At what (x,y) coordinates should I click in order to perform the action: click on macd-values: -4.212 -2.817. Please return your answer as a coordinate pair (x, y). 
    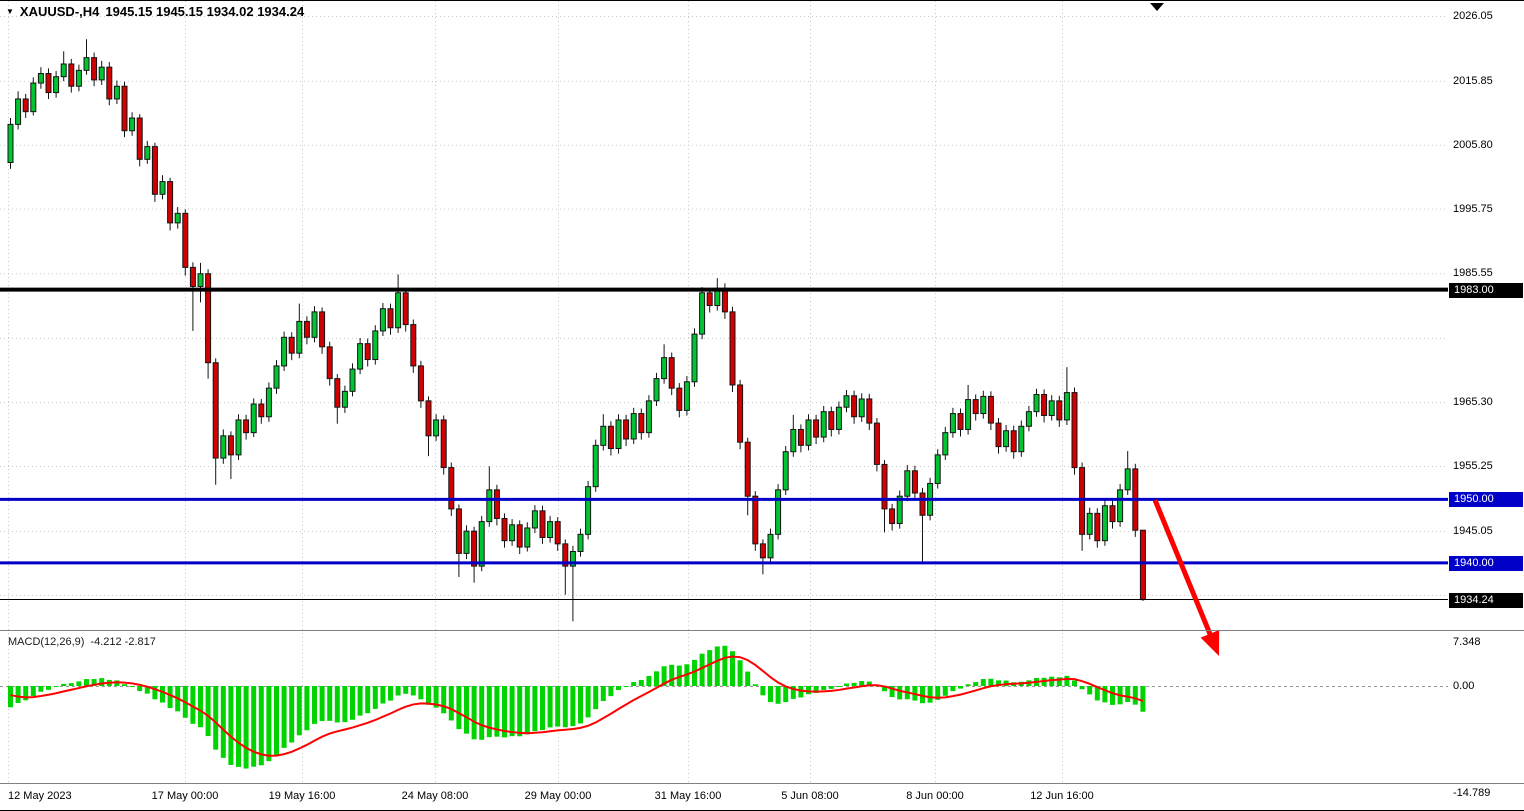
    Looking at the image, I should click on (123, 642).